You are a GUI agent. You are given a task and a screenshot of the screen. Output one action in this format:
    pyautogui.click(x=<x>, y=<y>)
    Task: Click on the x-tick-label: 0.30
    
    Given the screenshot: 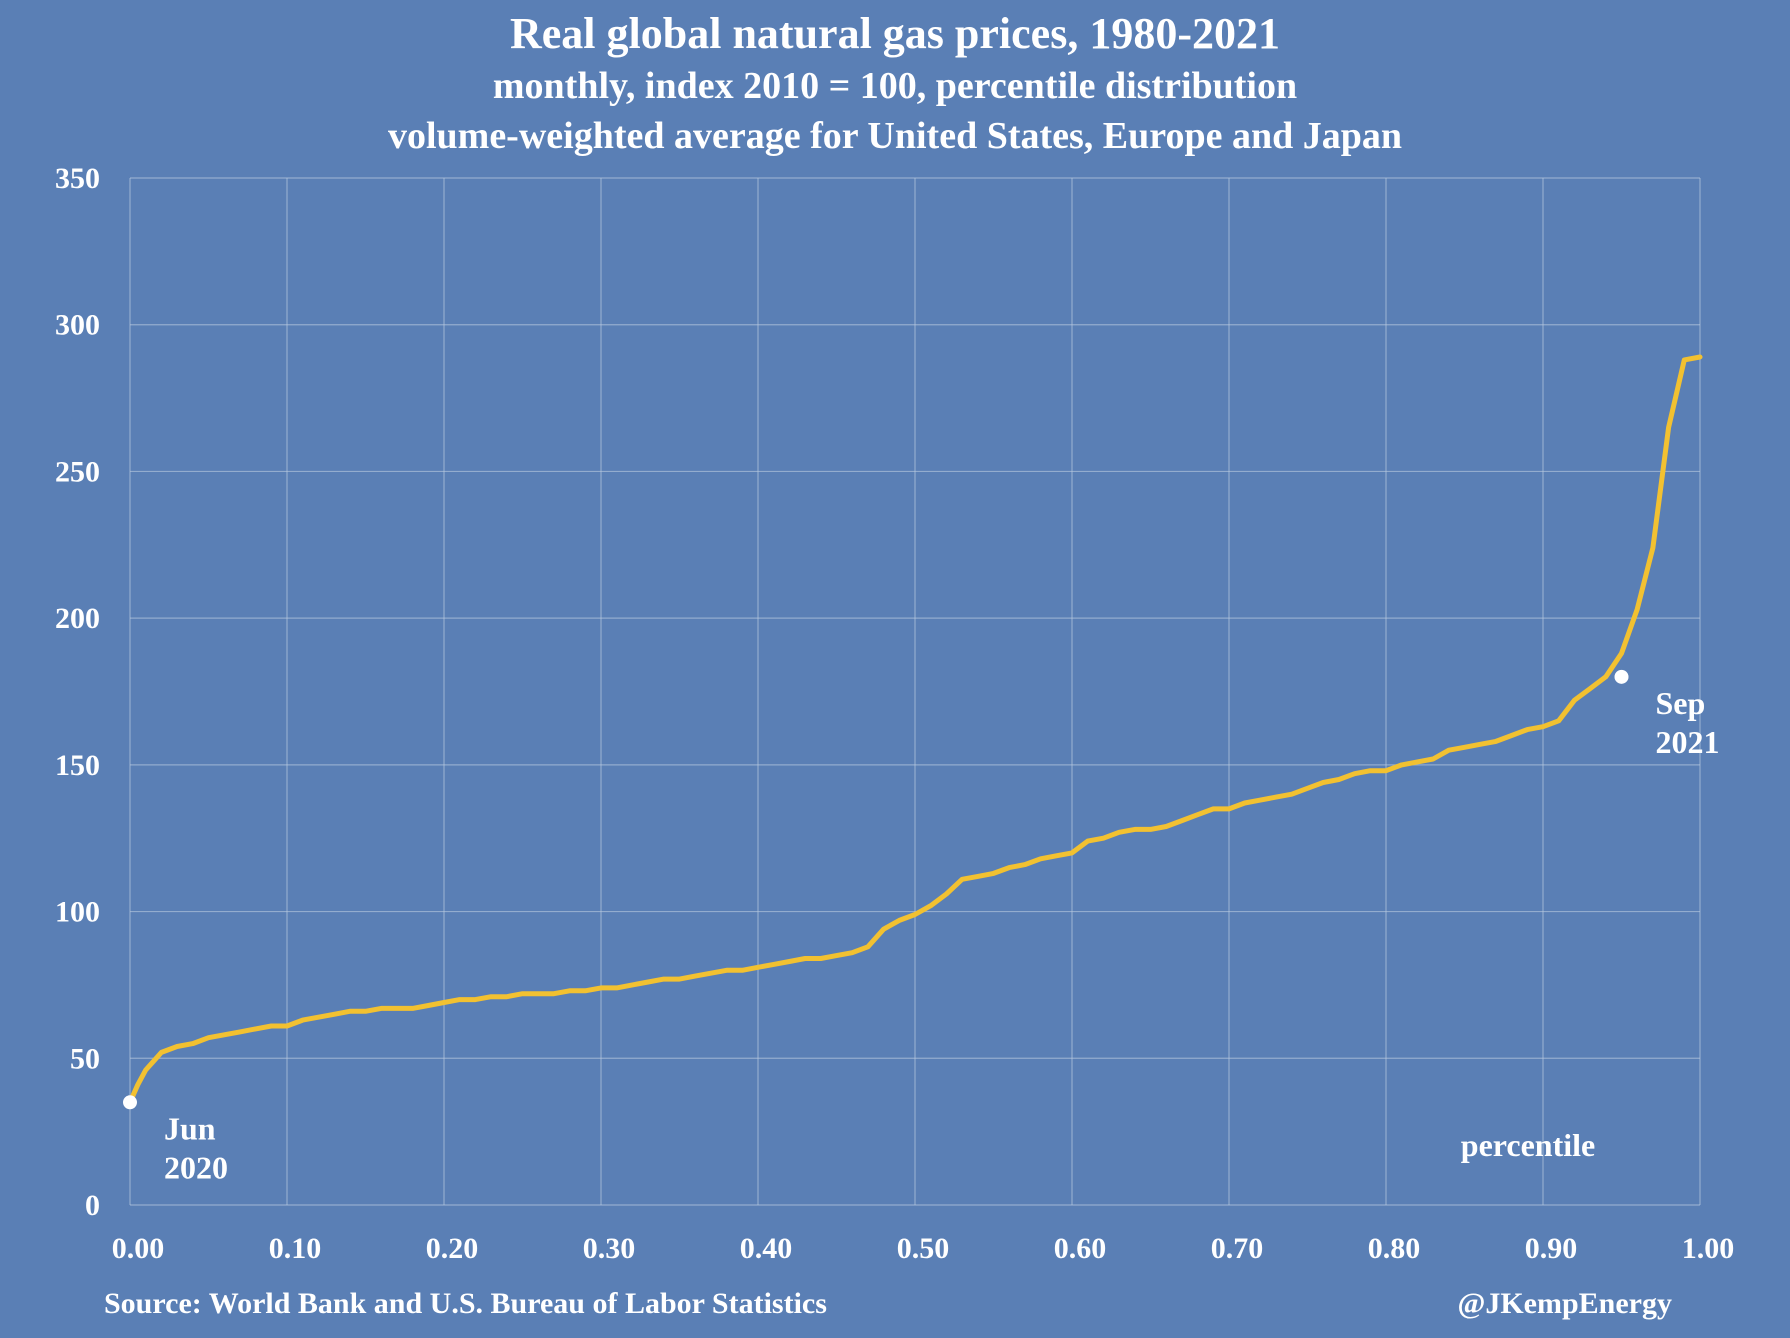 What is the action you would take?
    pyautogui.click(x=609, y=1248)
    